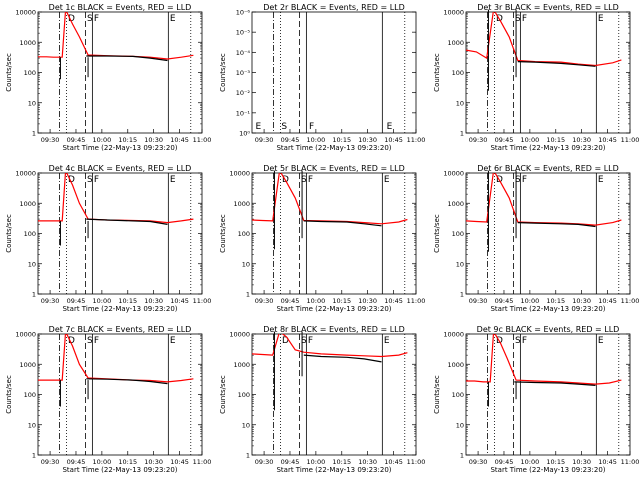 This screenshot has height=480, width=640. What do you see at coordinates (120, 168) in the screenshot?
I see `panel-title: Det 4c BLACK = Events, RED = LLD` at bounding box center [120, 168].